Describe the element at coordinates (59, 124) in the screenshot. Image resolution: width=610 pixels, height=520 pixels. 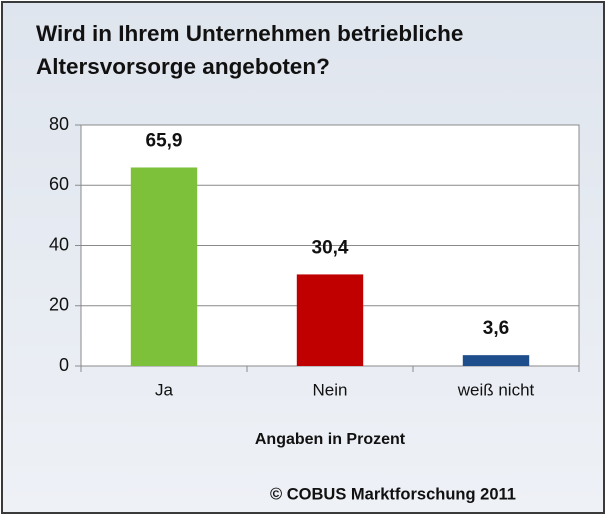
I see `y-tick-label: 80` at that location.